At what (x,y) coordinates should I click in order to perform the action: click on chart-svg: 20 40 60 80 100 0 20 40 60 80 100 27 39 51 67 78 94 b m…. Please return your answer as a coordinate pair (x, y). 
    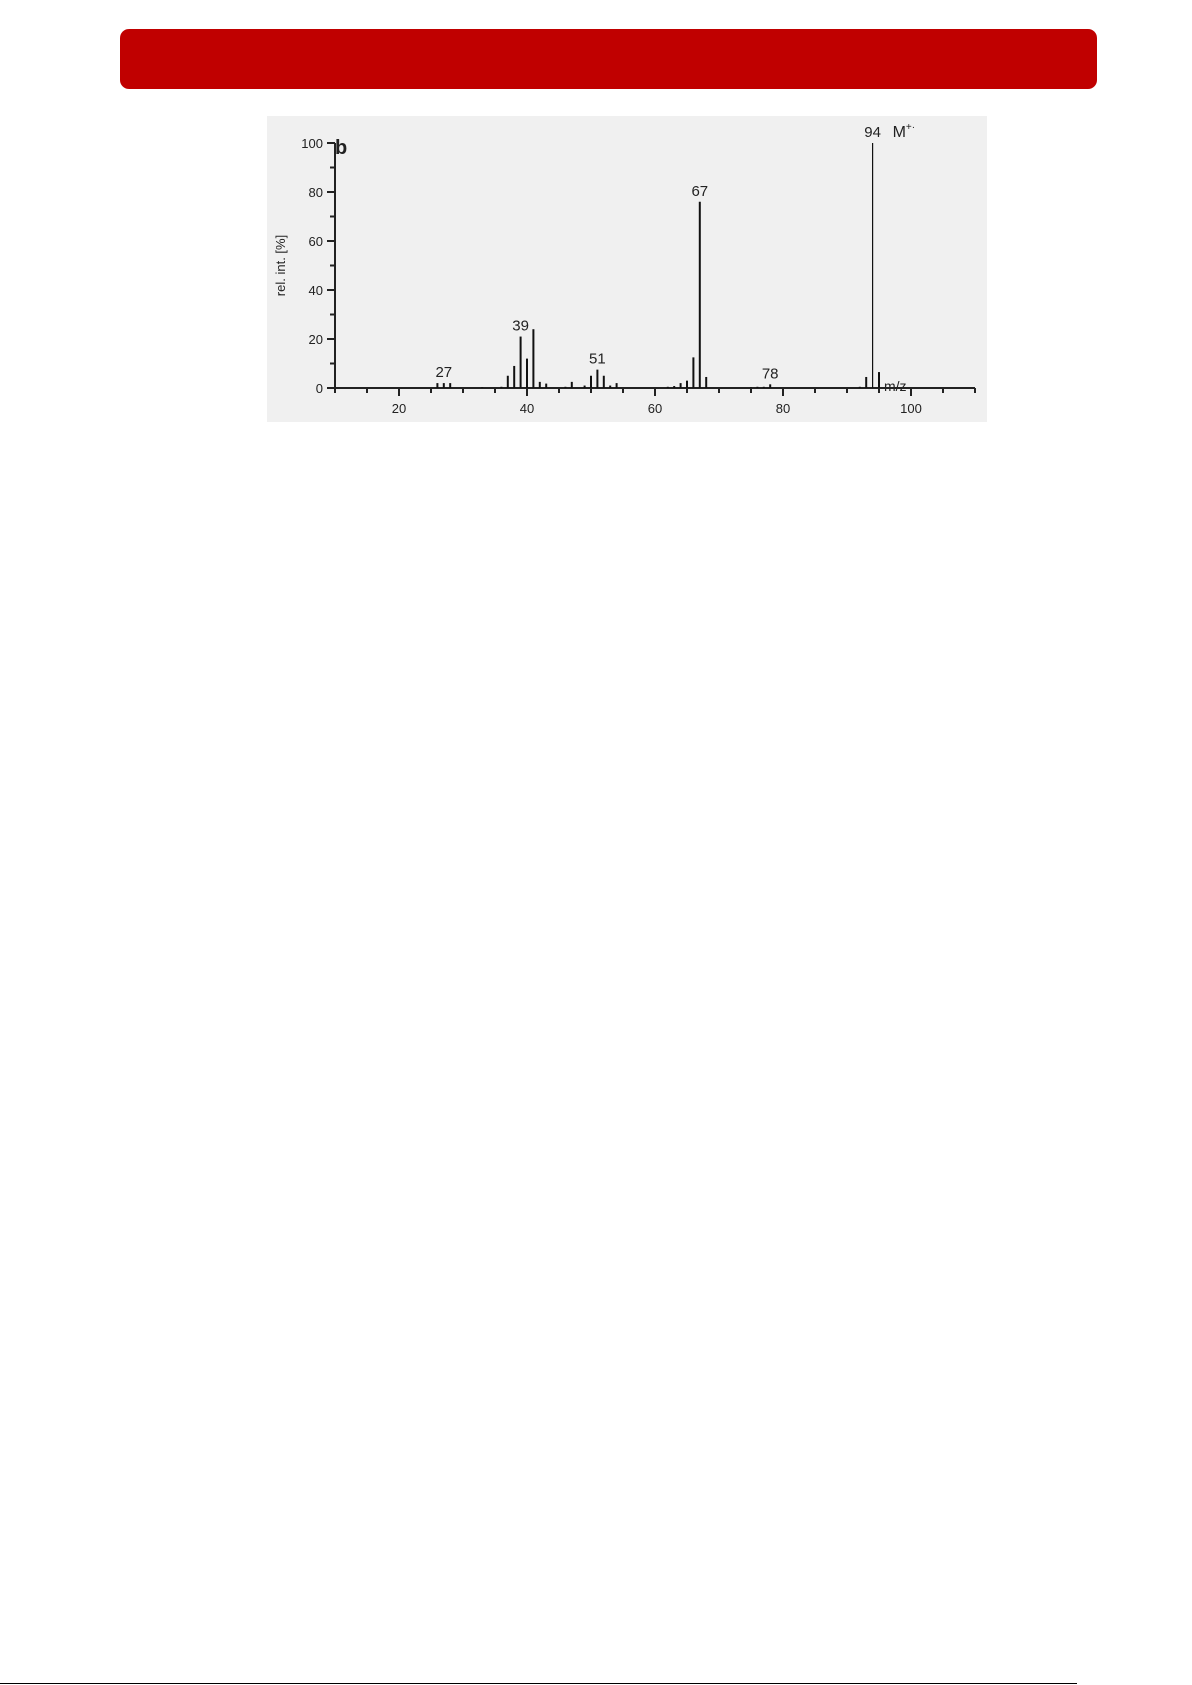
    Looking at the image, I should click on (624, 269).